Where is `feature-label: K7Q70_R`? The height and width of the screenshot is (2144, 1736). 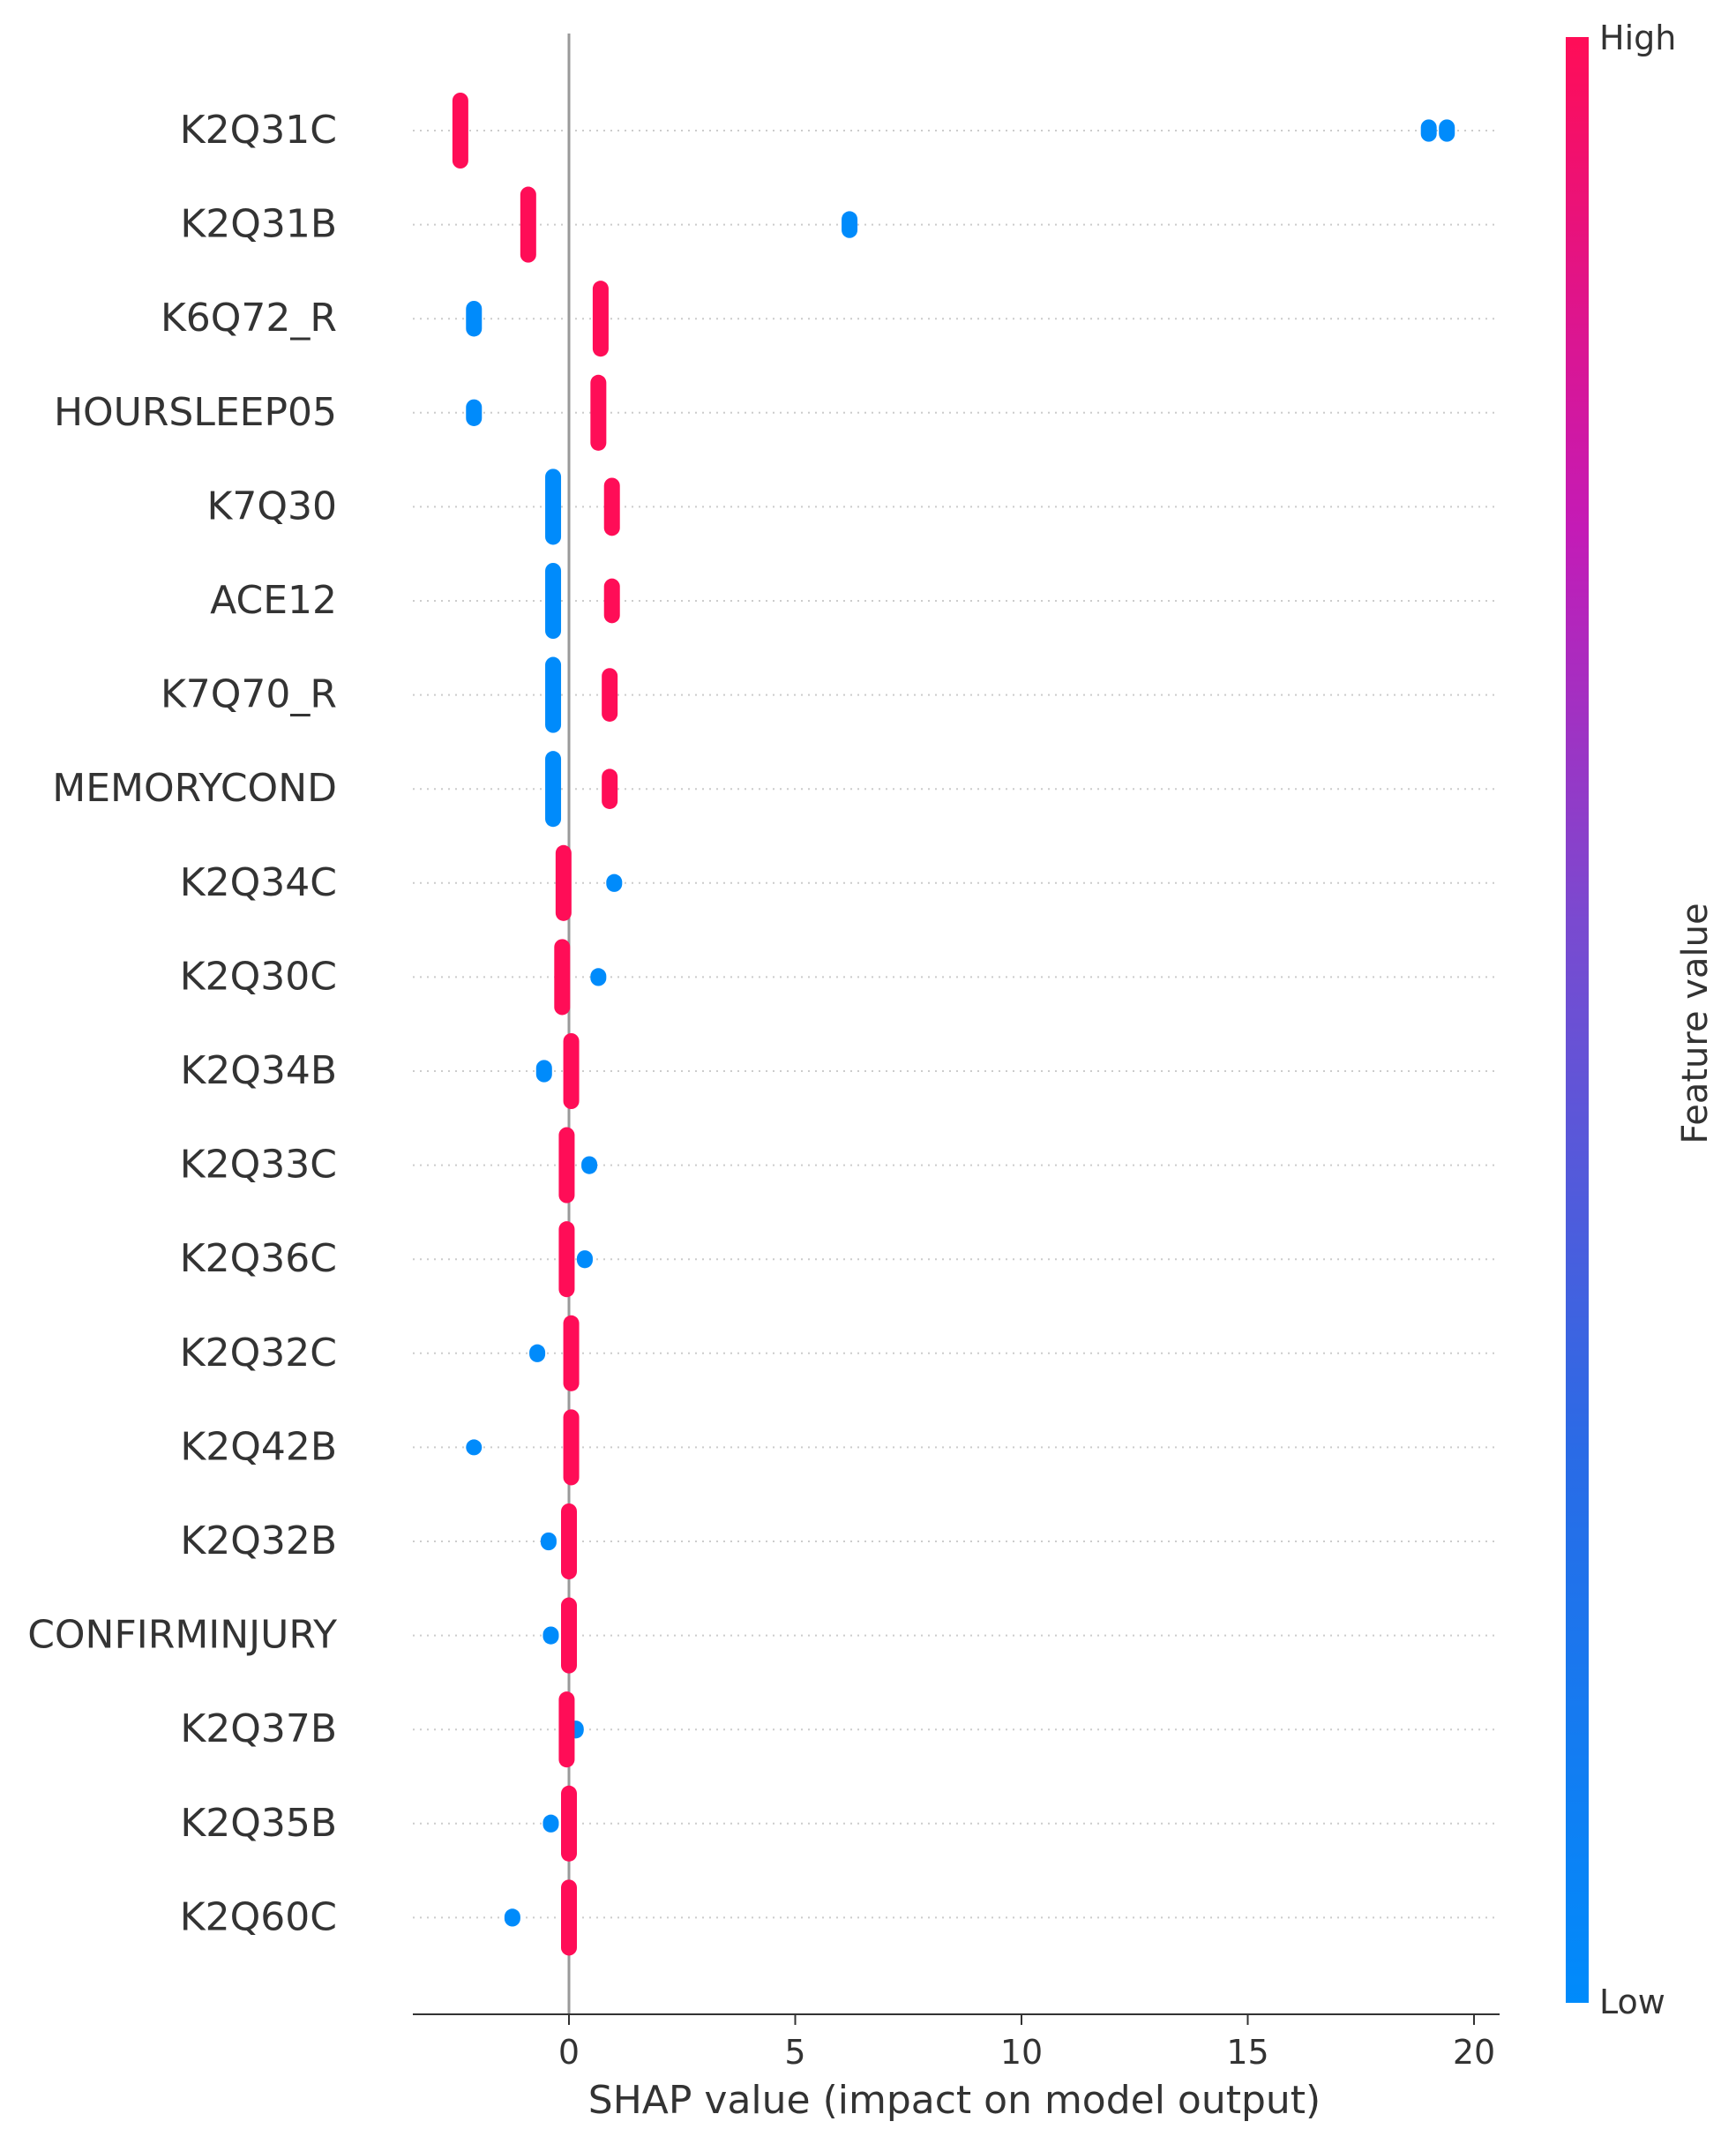
feature-label: K7Q70_R is located at coordinates (249, 694).